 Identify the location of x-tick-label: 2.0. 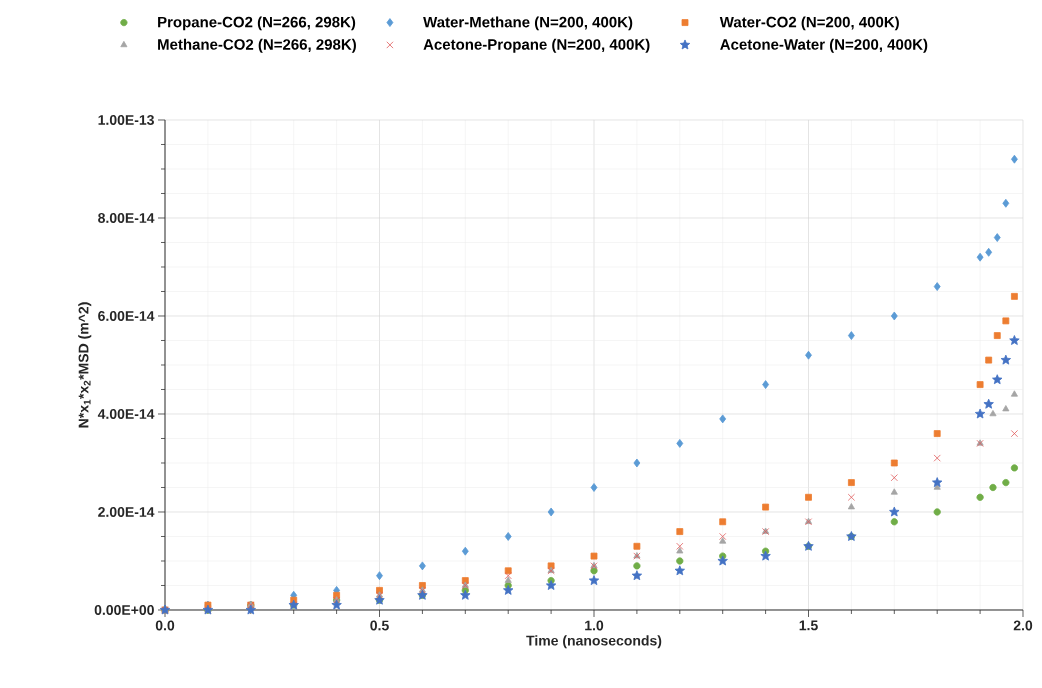
(1023, 625).